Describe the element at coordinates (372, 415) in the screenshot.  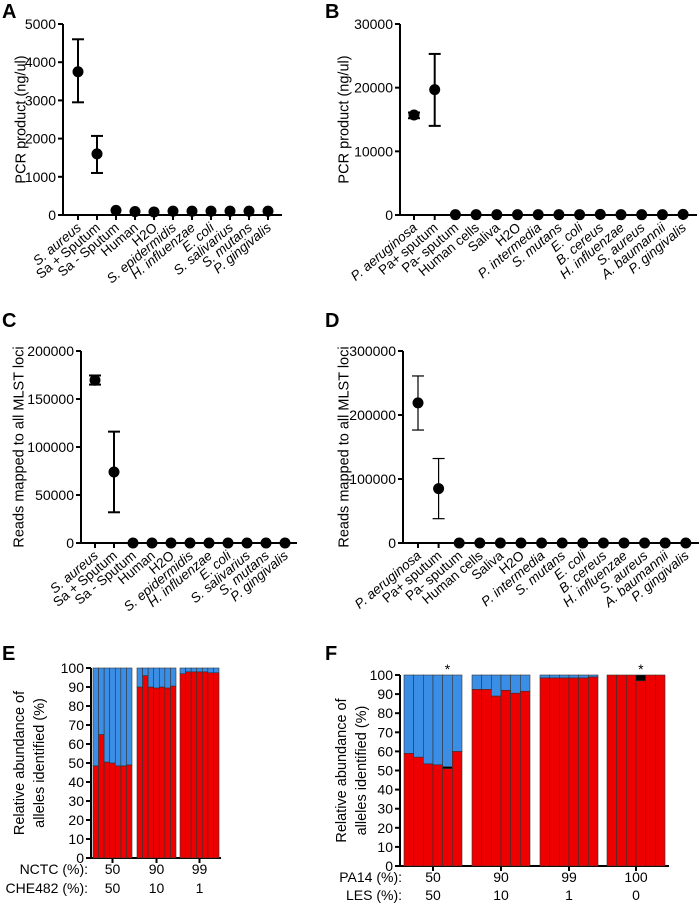
I see `y-tick-label: 200000` at that location.